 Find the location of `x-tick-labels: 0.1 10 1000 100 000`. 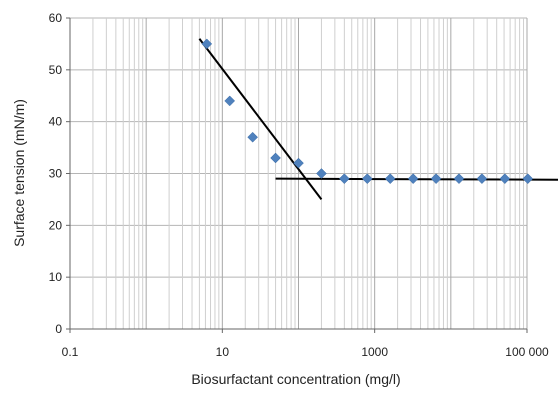

x-tick-labels: 0.1 10 1000 100 000 is located at coordinates (305, 352).